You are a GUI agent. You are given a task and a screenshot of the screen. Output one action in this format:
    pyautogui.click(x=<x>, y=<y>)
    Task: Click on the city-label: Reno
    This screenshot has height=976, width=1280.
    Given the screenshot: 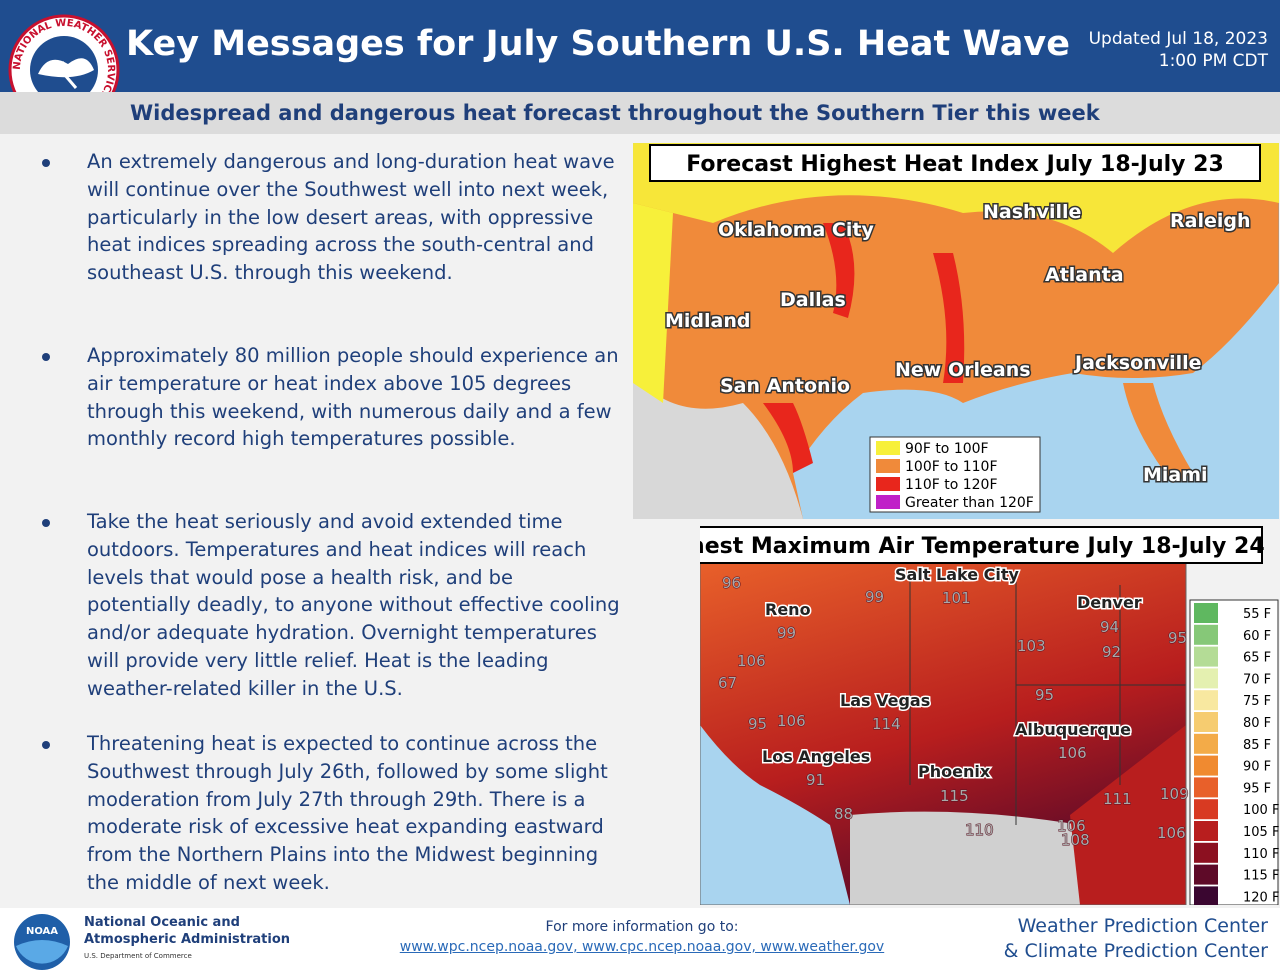 What is the action you would take?
    pyautogui.click(x=788, y=609)
    